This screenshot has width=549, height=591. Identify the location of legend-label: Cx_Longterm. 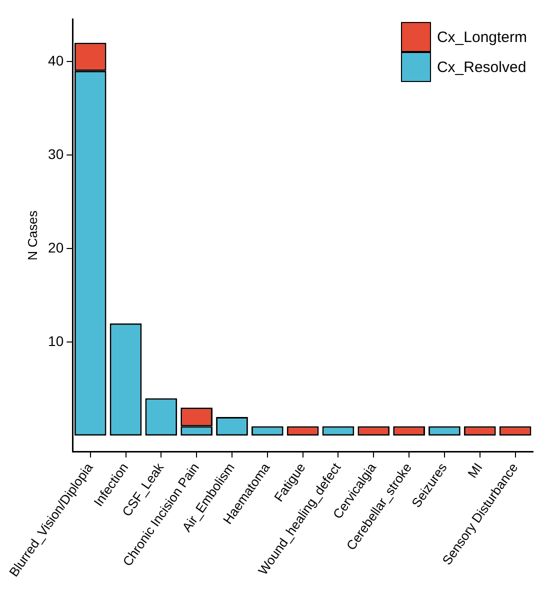
(481, 37).